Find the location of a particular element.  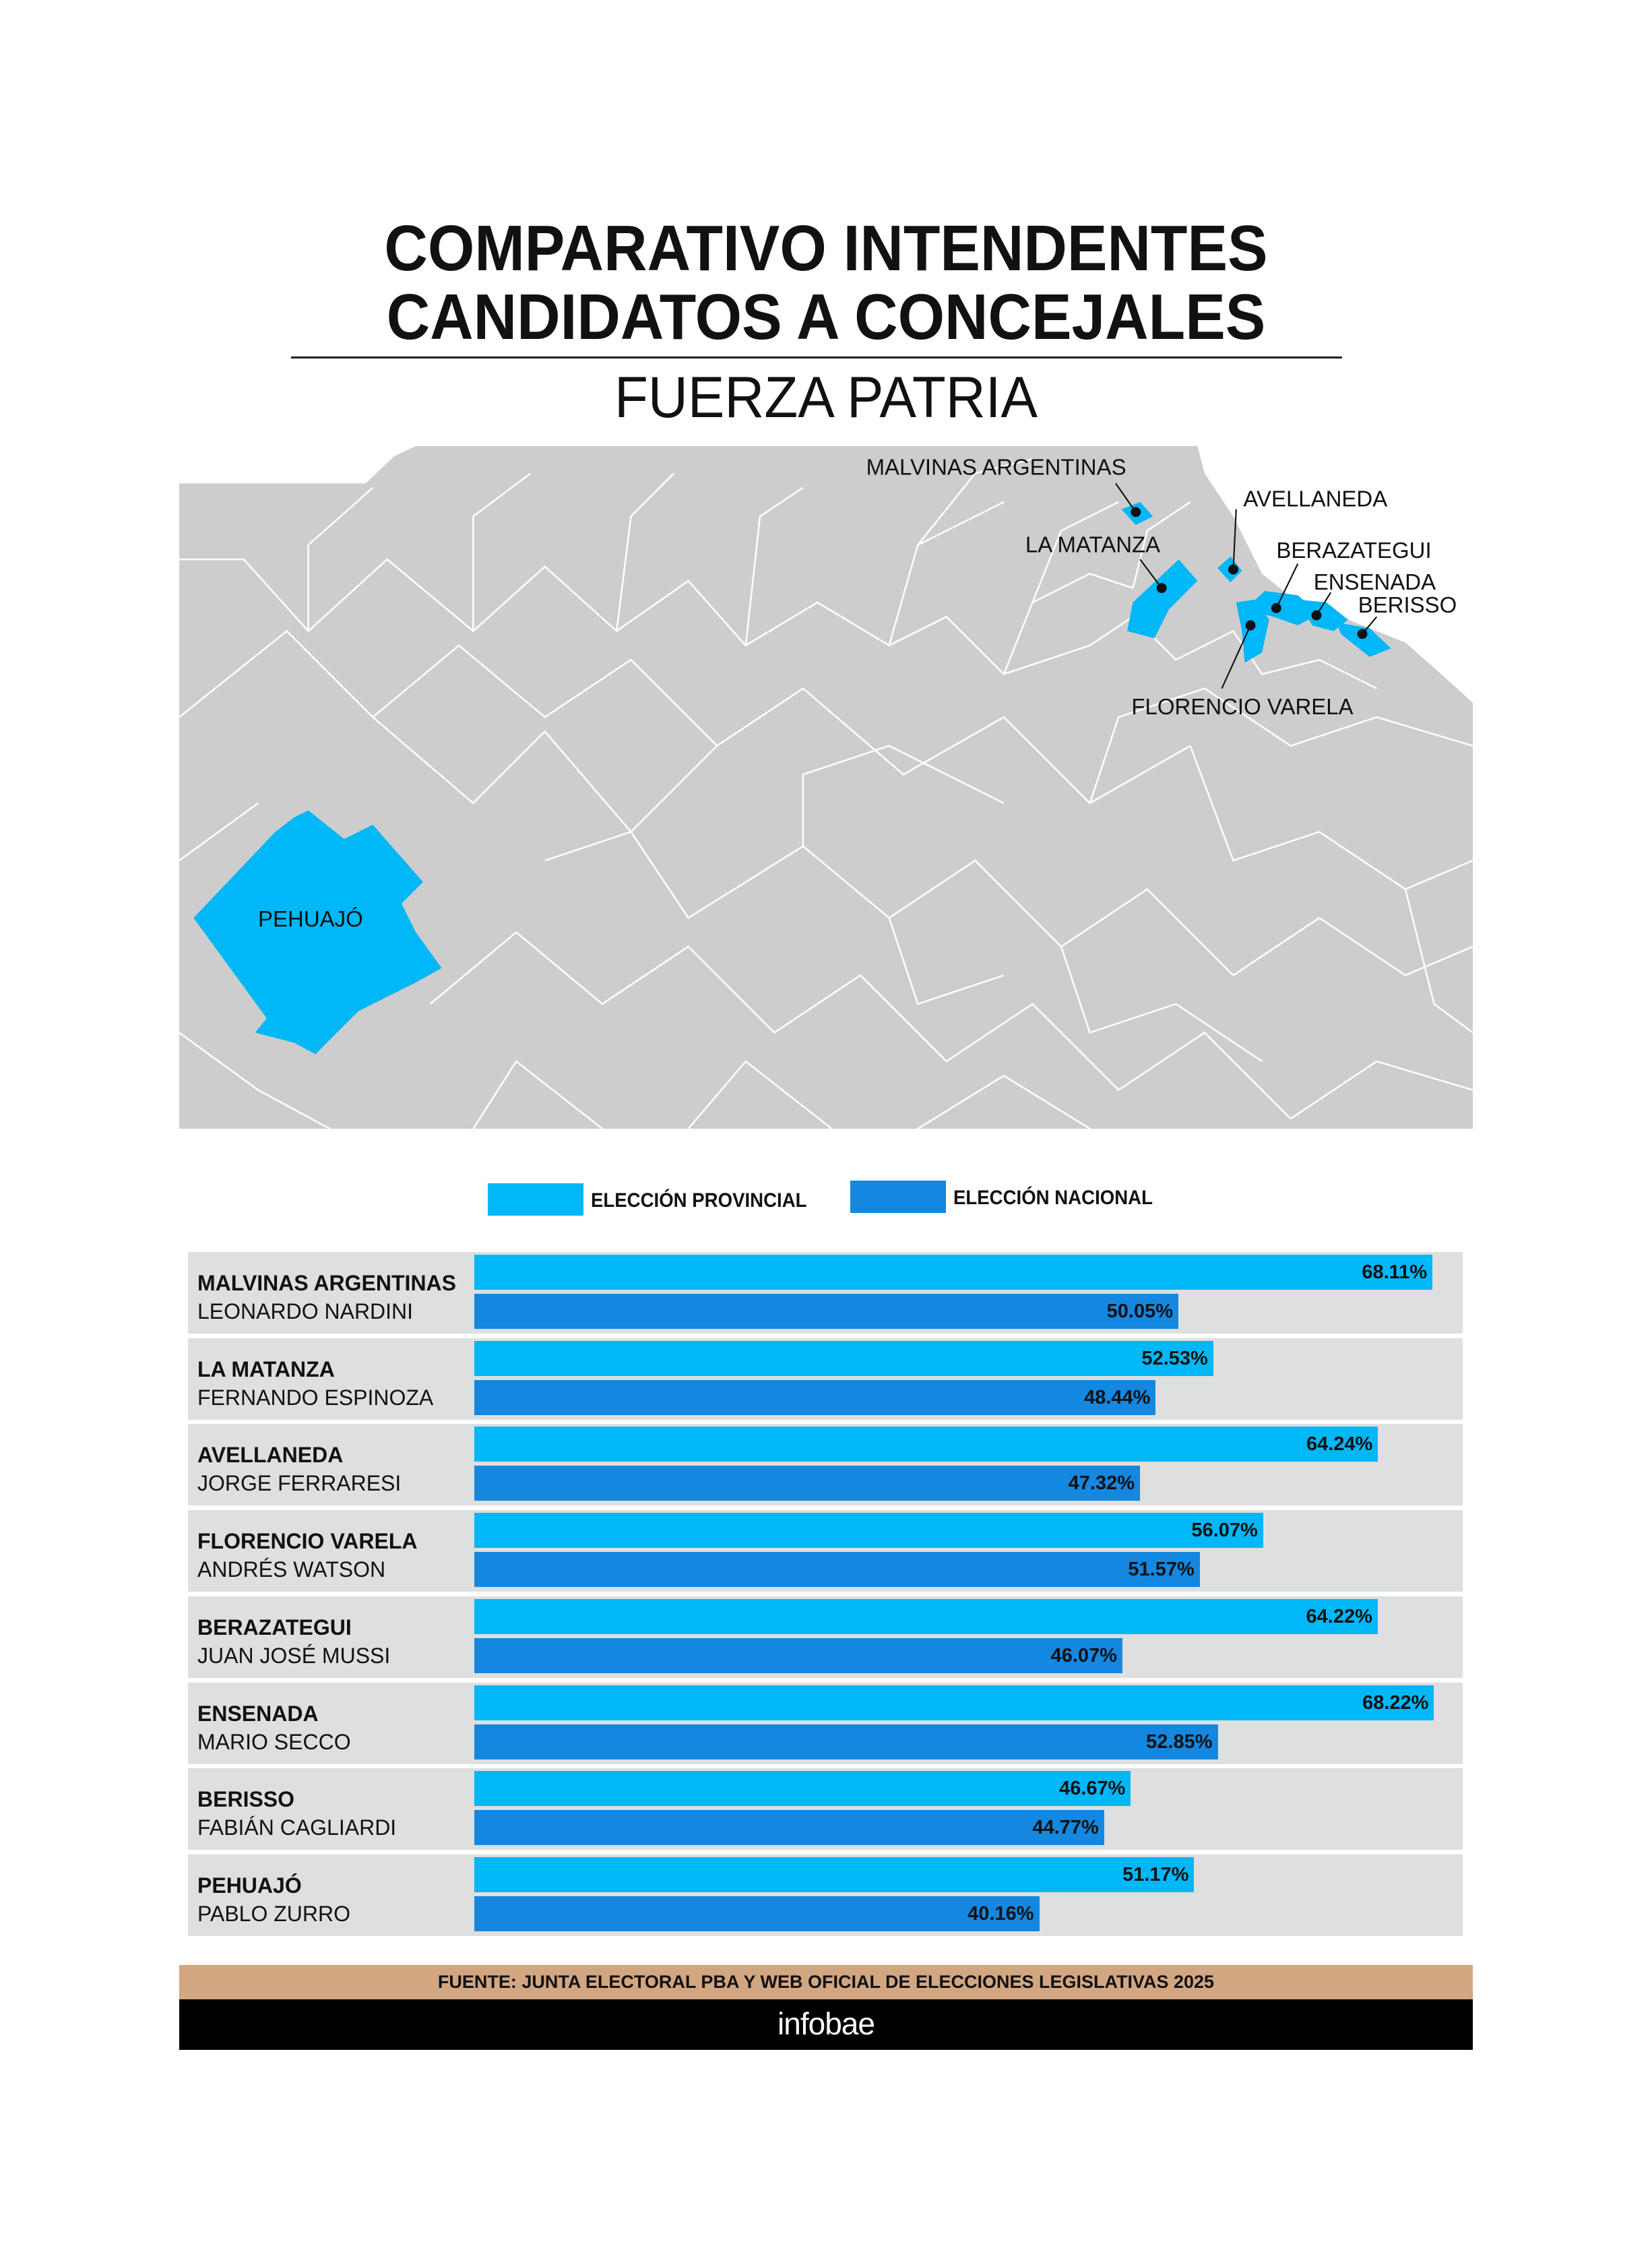

district-la-matanza is located at coordinates (1162, 599).